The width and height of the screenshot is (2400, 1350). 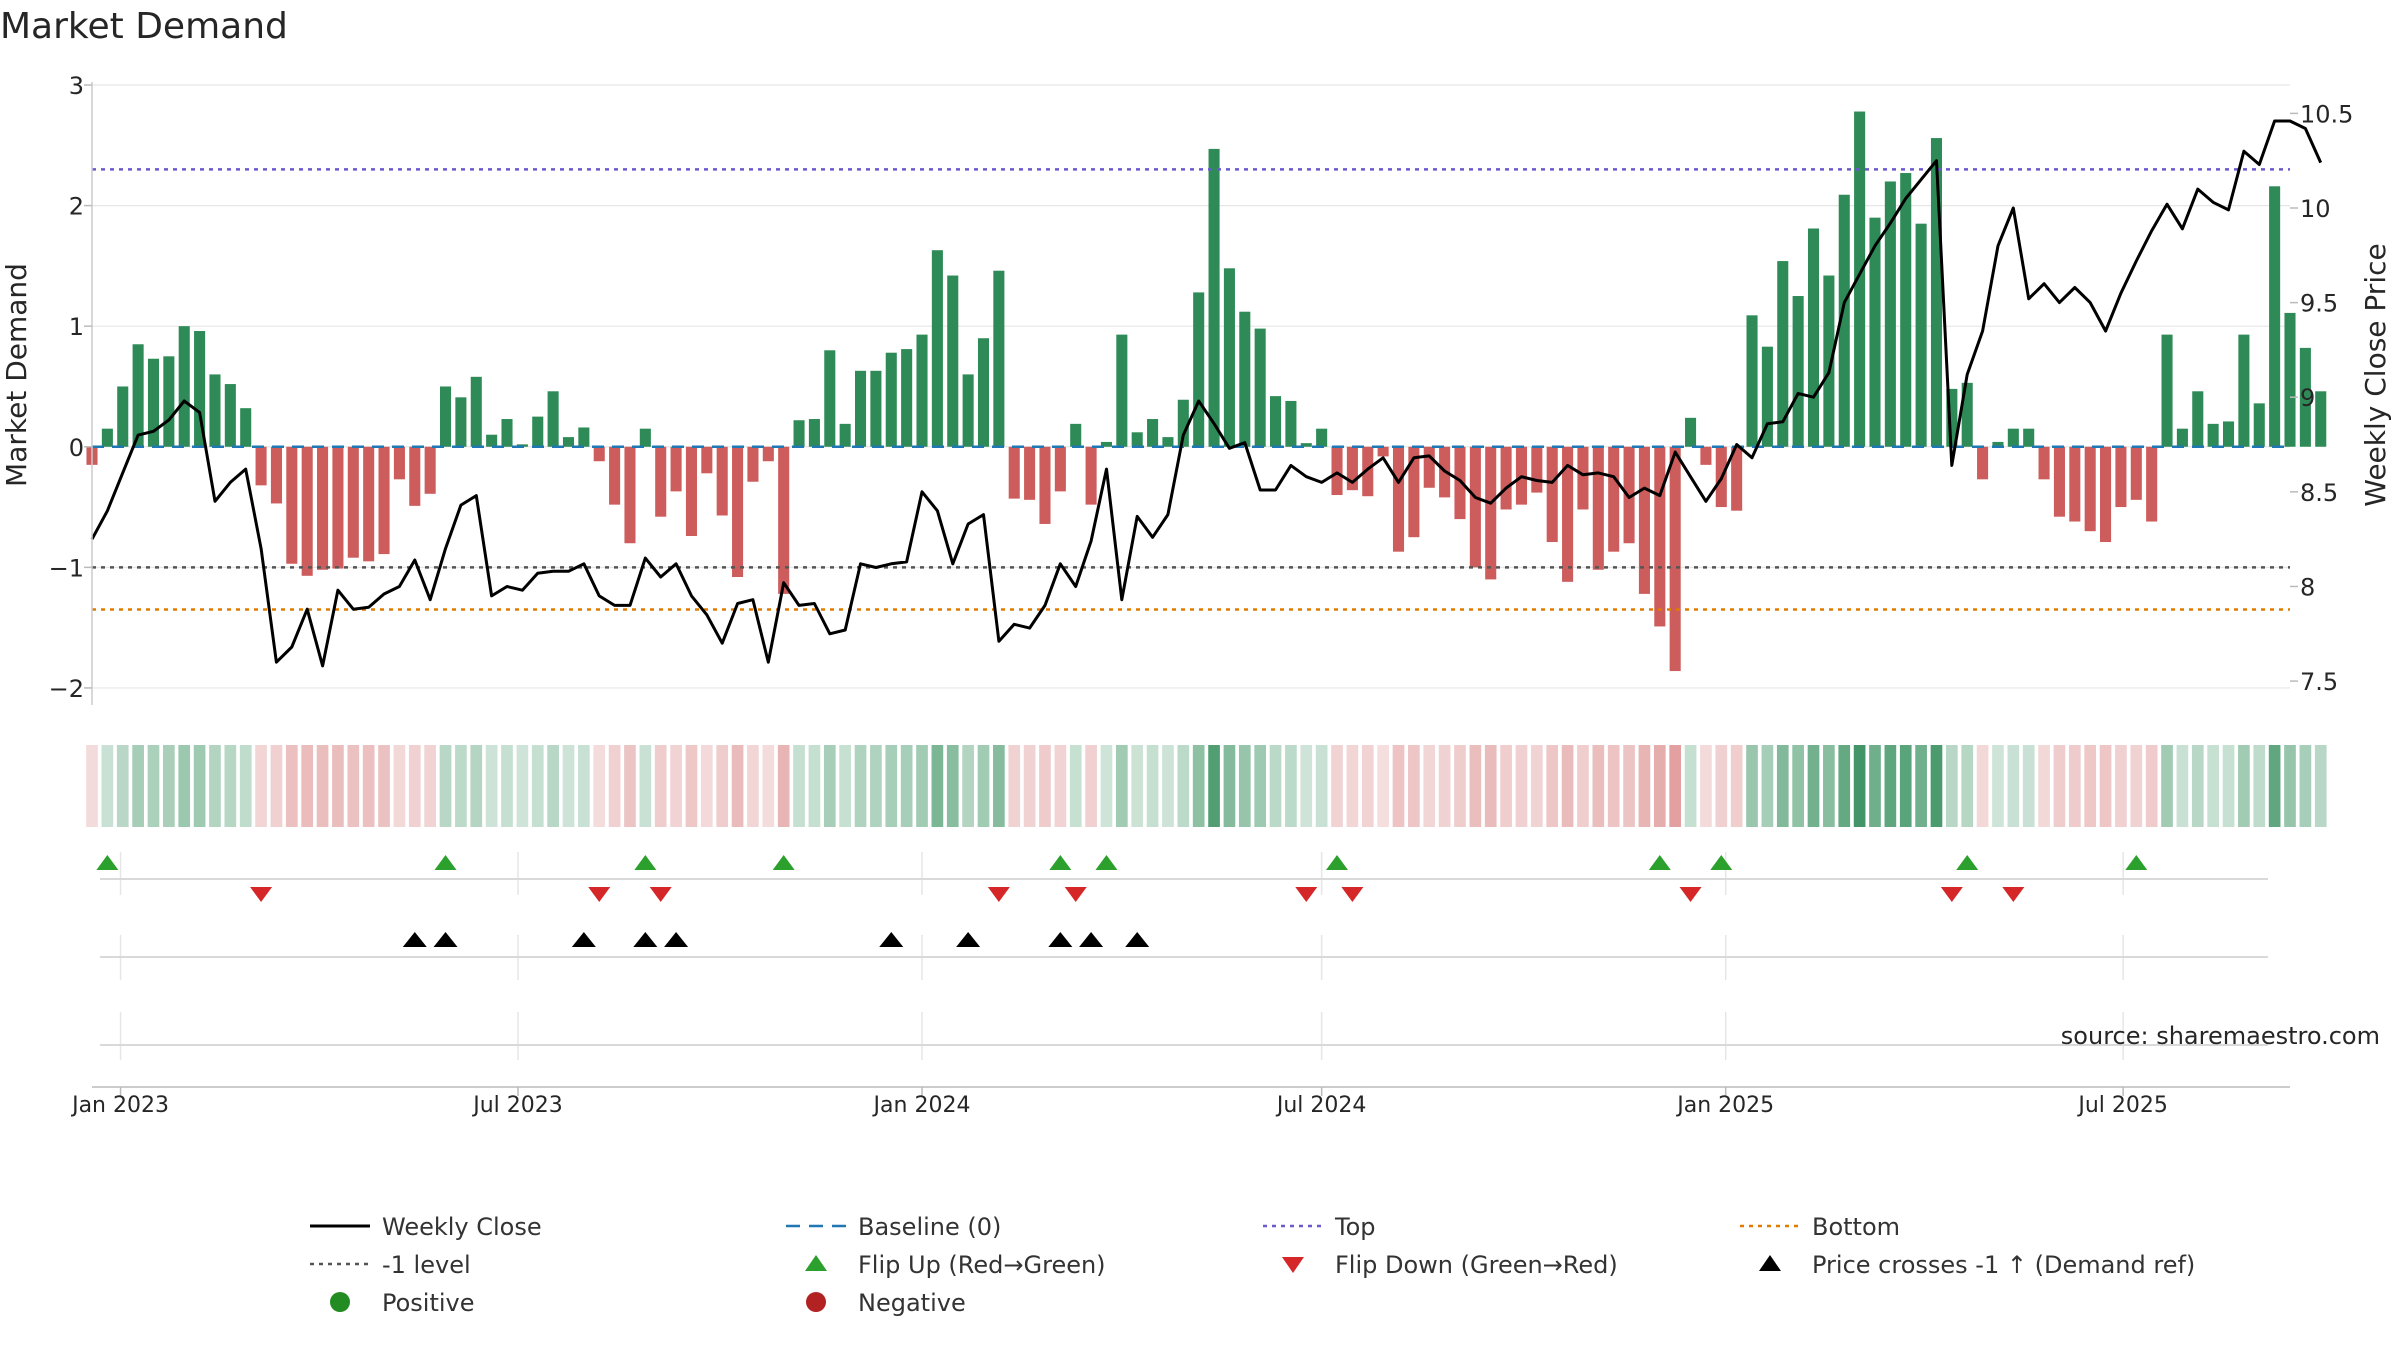 What do you see at coordinates (426, 1227) in the screenshot?
I see `legend-item: Weekly Close` at bounding box center [426, 1227].